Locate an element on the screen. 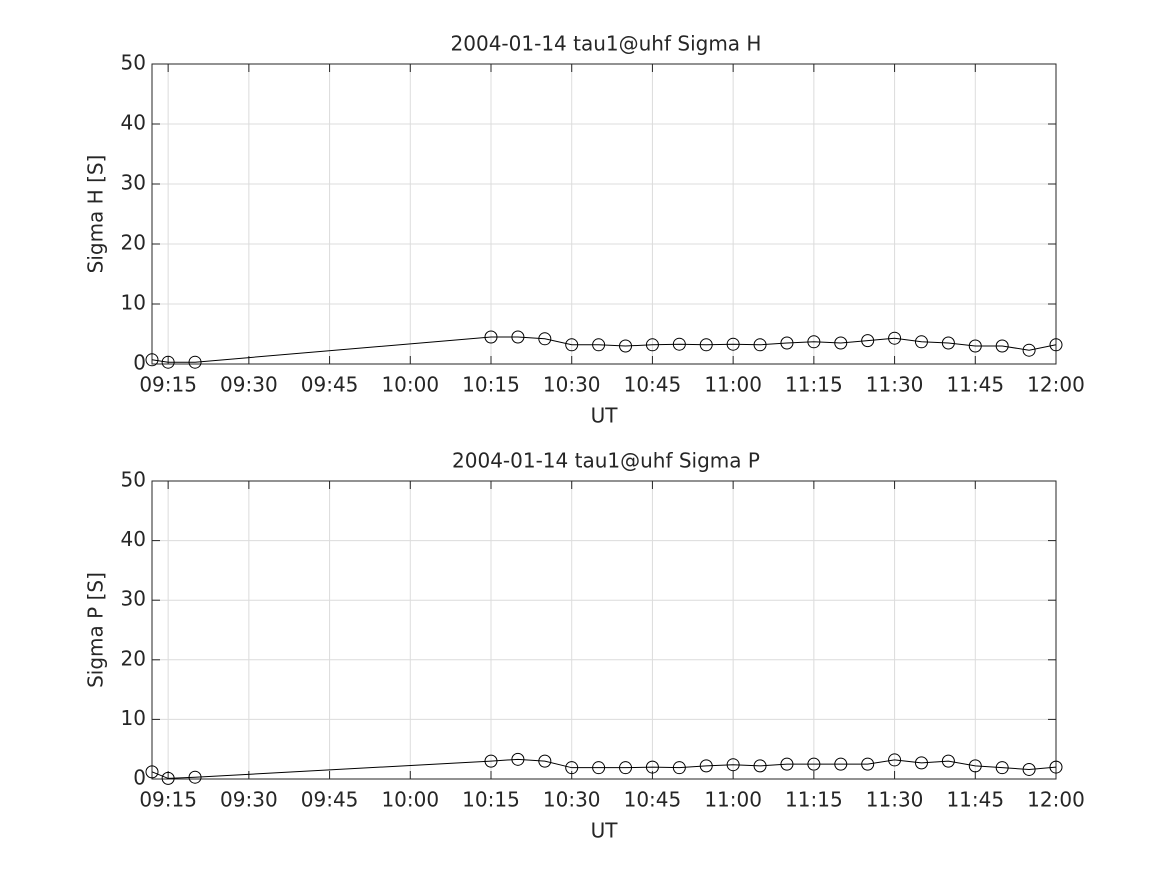  y-axis-label: Sigma H [S] is located at coordinates (96, 214).